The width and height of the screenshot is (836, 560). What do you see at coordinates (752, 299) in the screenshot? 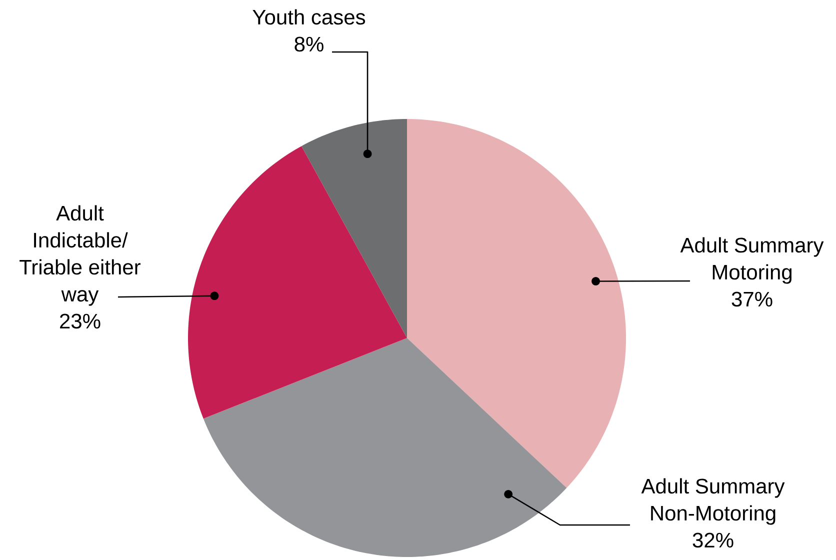
I see `data-label: 37%` at bounding box center [752, 299].